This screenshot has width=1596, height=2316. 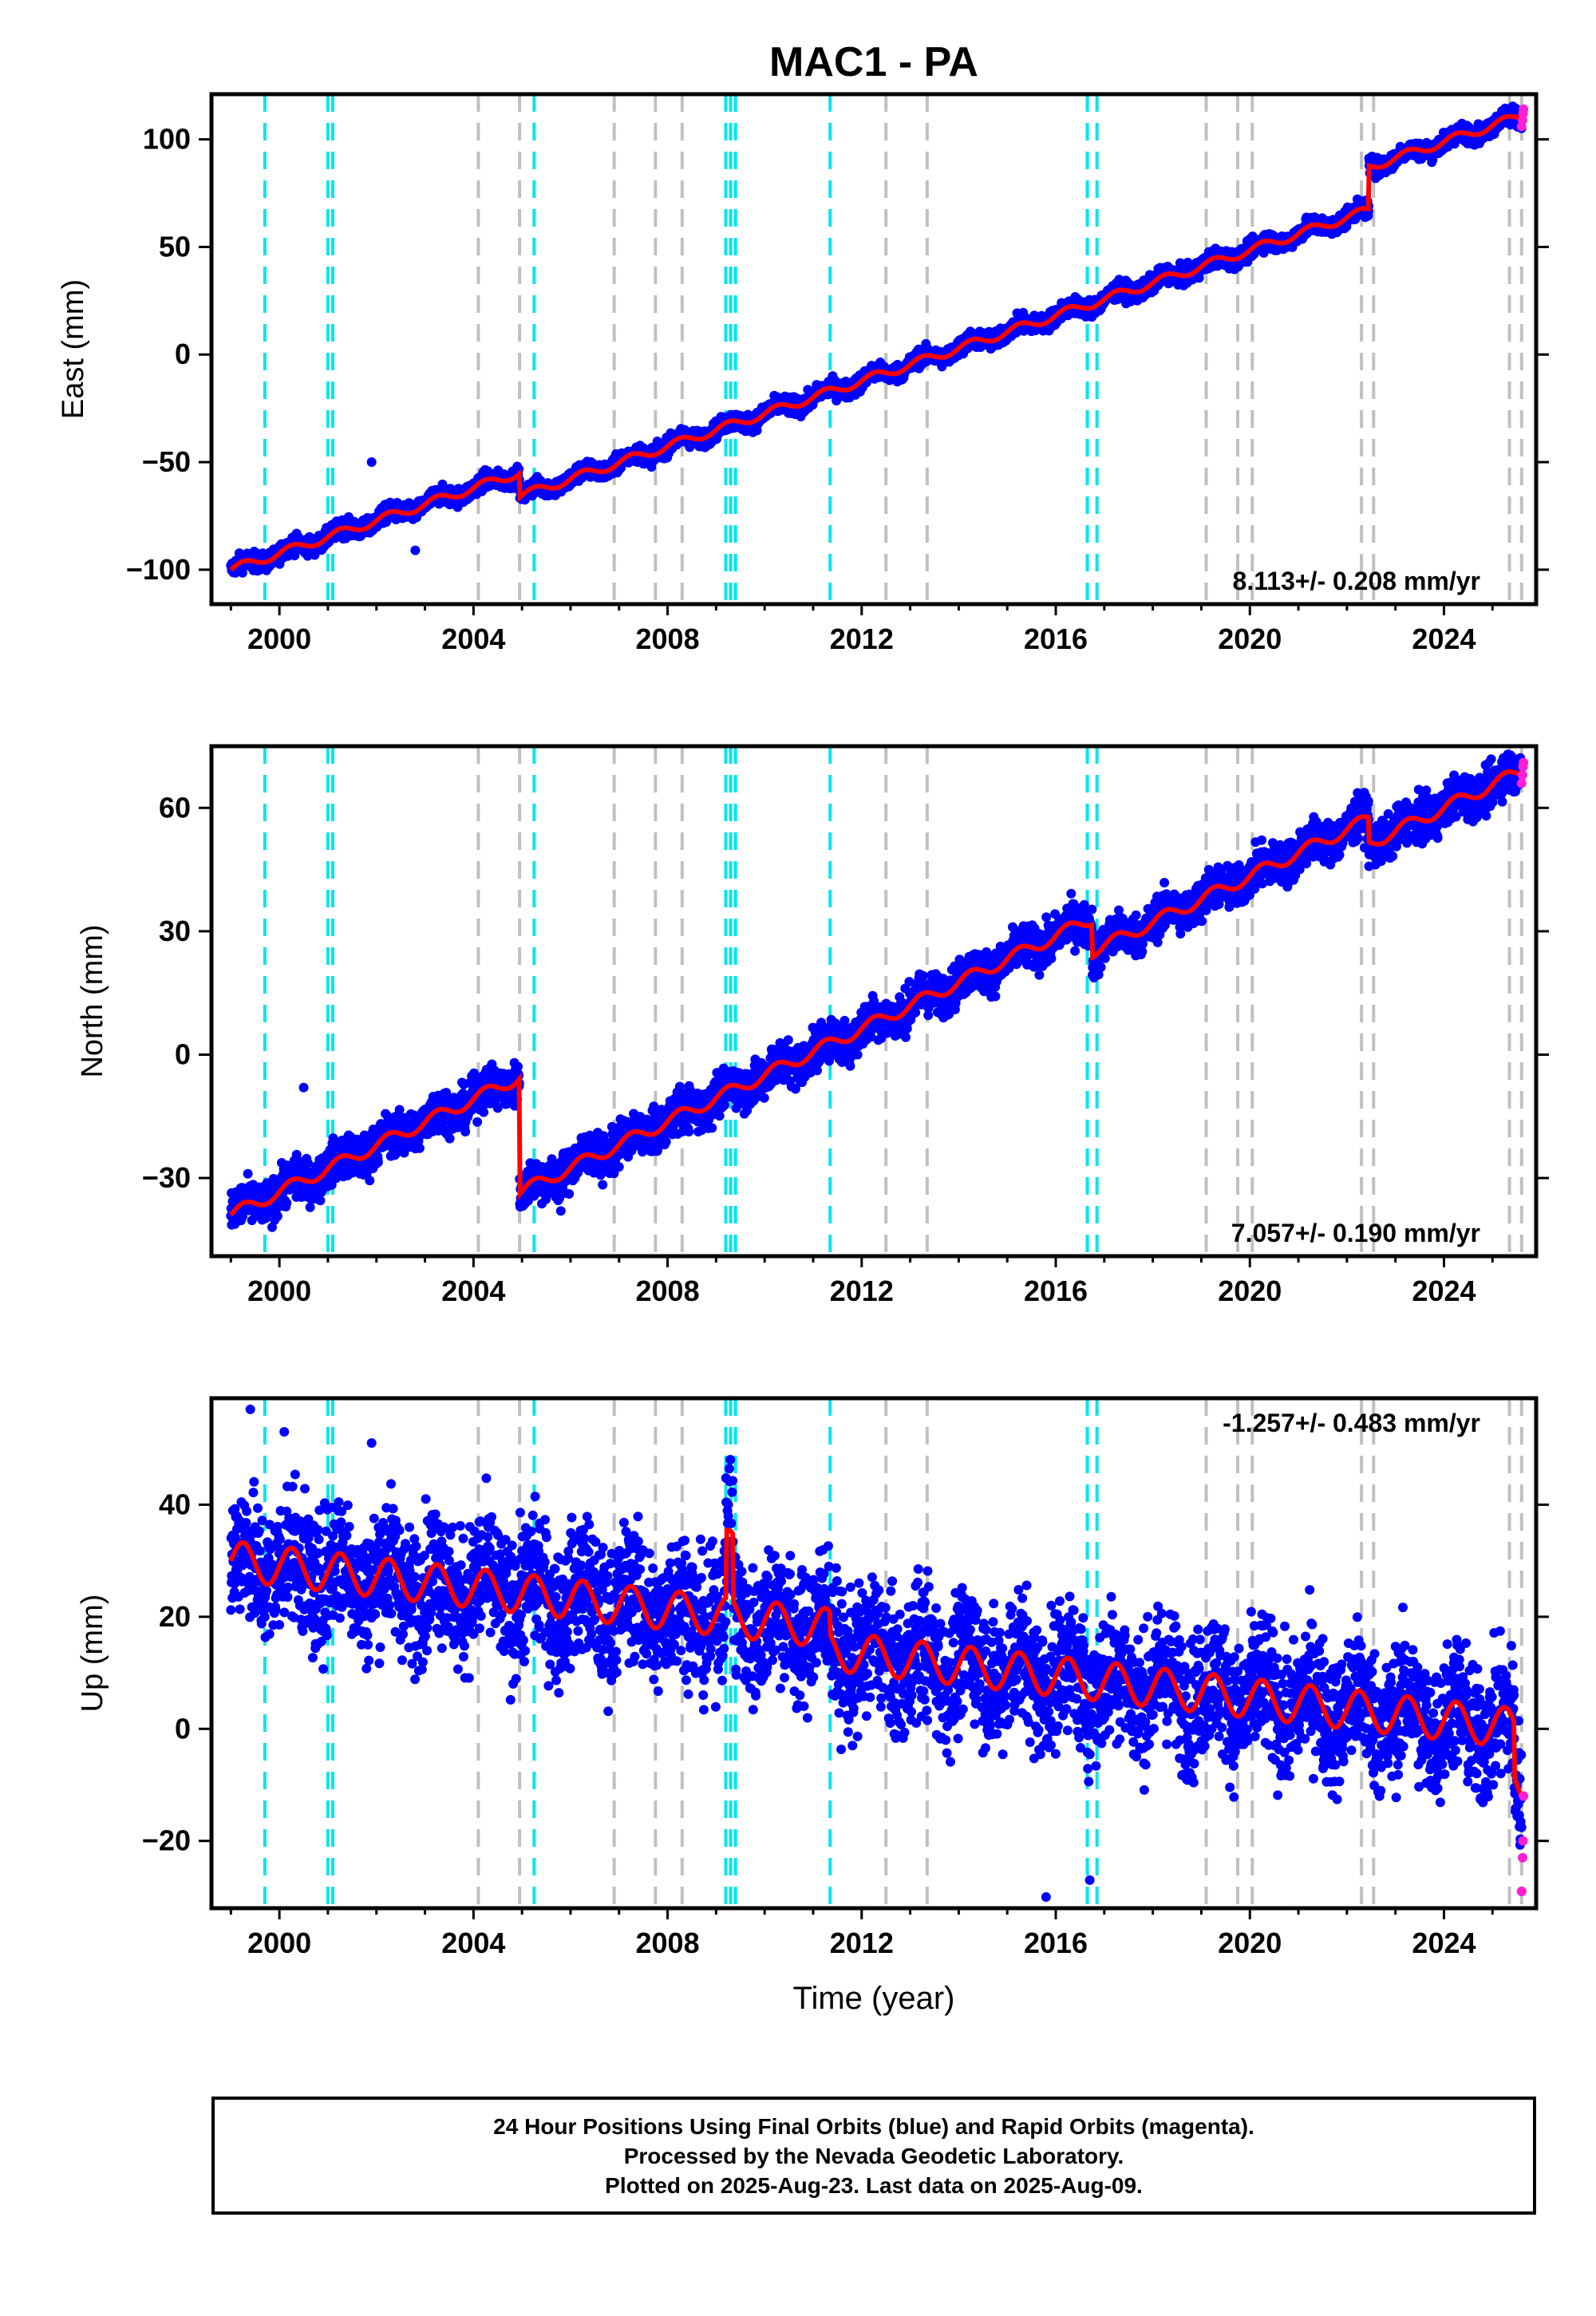 What do you see at coordinates (1056, 638) in the screenshot?
I see `x-tick-label: 2016` at bounding box center [1056, 638].